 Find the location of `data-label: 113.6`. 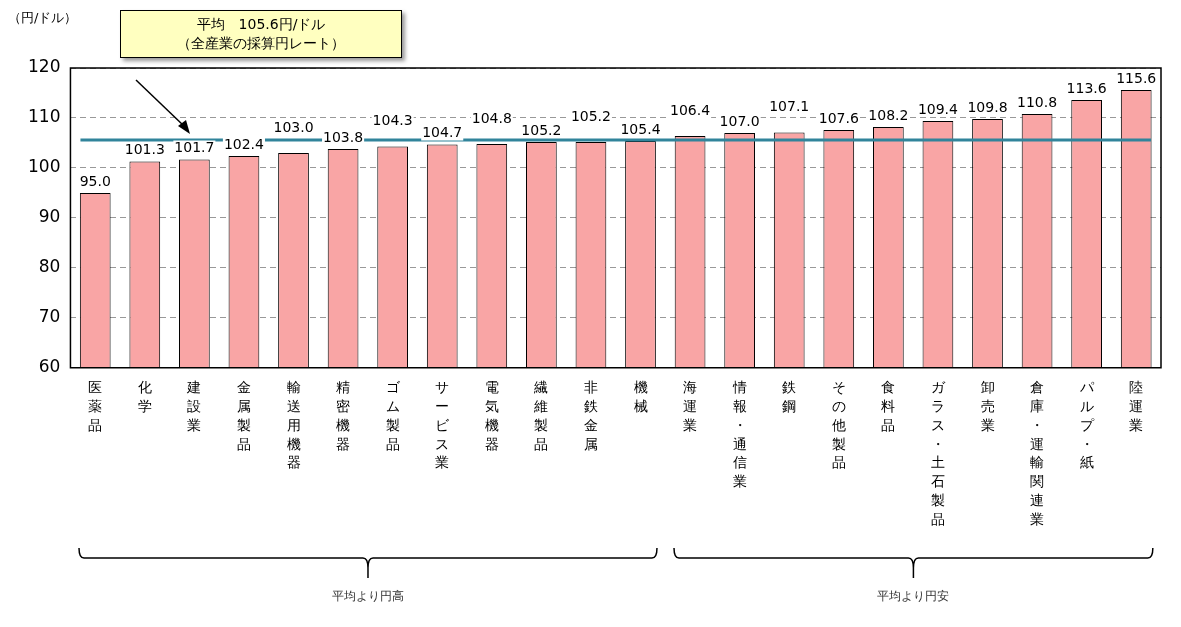

data-label: 113.6 is located at coordinates (1086, 87).